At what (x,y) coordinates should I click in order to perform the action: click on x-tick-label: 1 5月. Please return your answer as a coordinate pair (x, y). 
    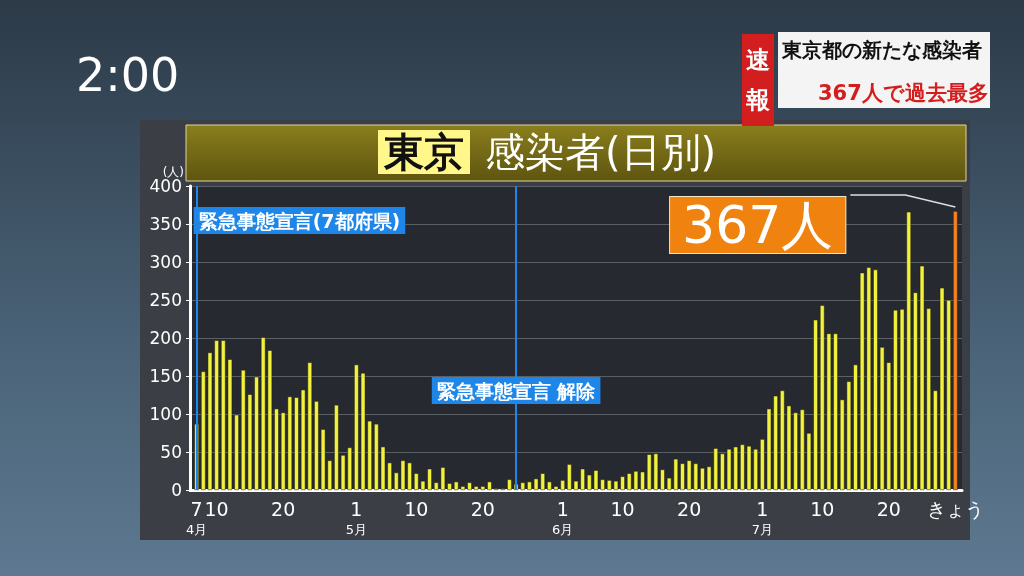
    Looking at the image, I should click on (356, 517).